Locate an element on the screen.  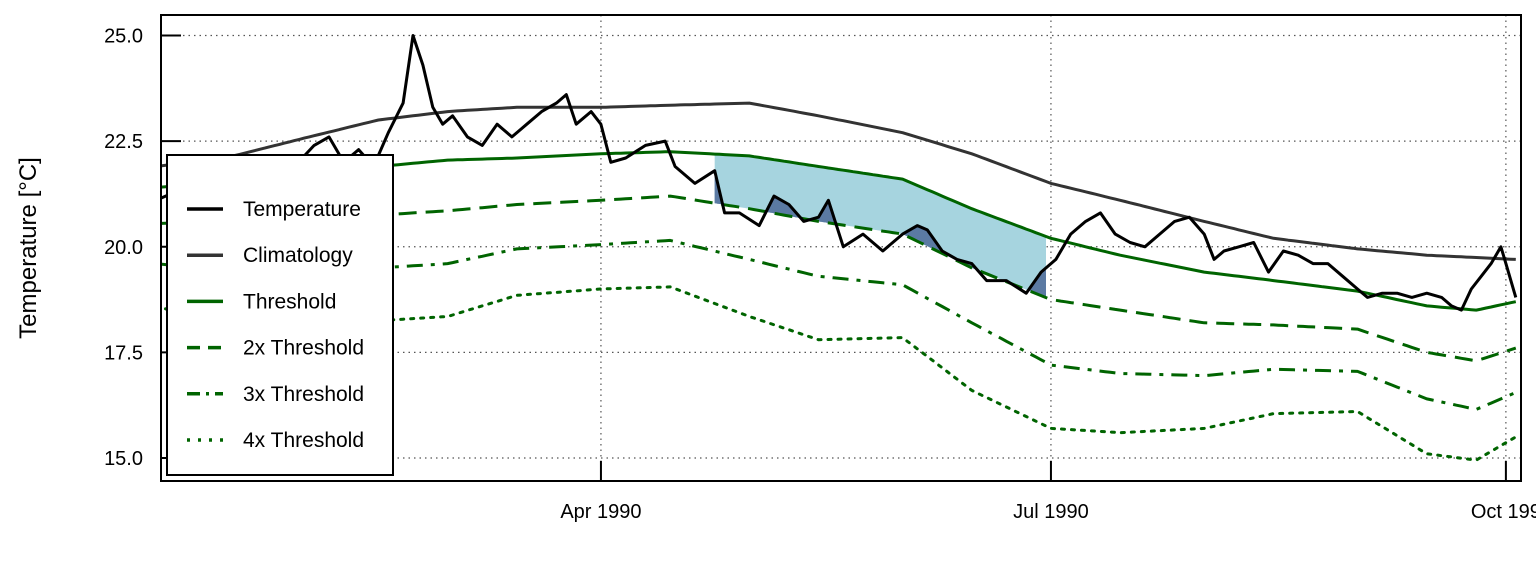
x-tick-label: Jul 1990 is located at coordinates (1051, 512).